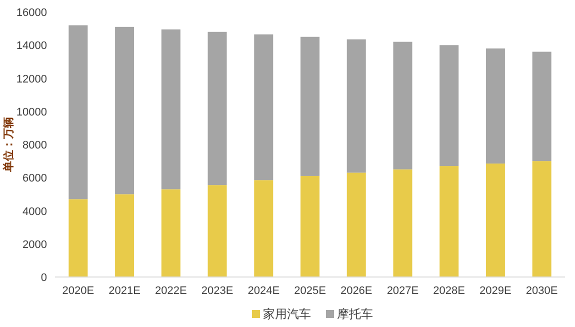 Image resolution: width=575 pixels, height=327 pixels. I want to click on y-tick-label: 14000, so click(31, 46).